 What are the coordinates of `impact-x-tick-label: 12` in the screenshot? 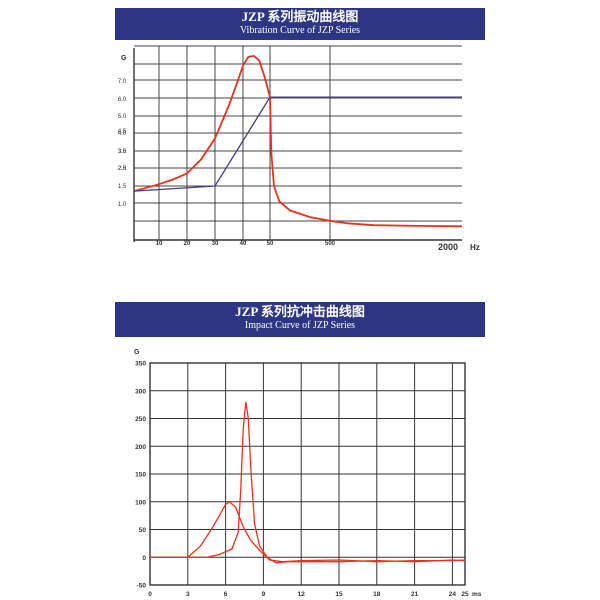 It's located at (302, 594).